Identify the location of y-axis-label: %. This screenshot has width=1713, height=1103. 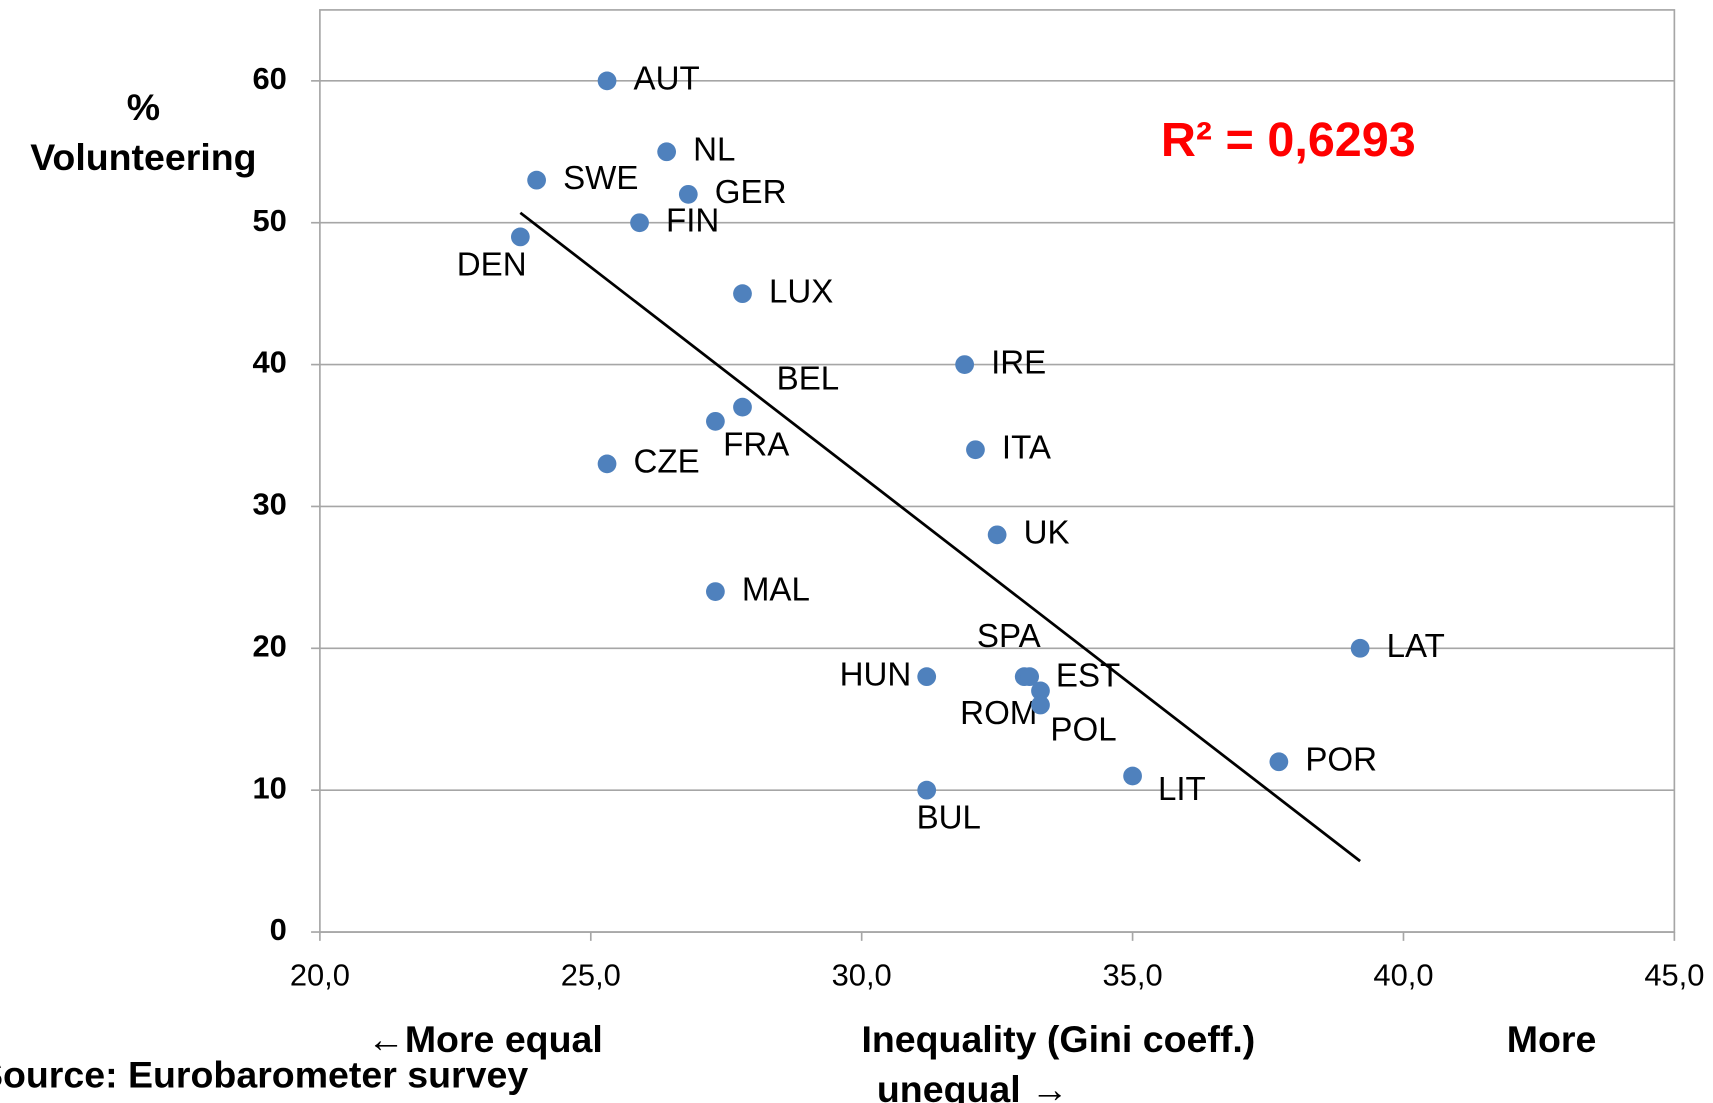
(143, 107).